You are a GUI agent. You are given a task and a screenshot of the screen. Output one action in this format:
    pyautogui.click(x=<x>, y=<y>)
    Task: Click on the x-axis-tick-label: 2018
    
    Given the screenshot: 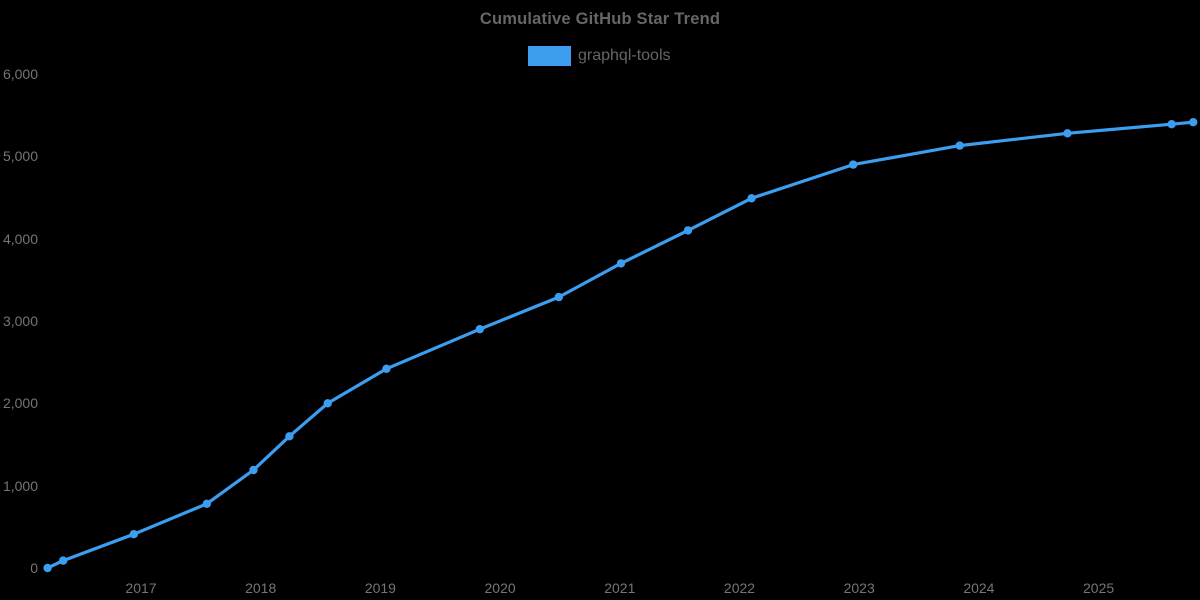 What is the action you would take?
    pyautogui.click(x=261, y=588)
    